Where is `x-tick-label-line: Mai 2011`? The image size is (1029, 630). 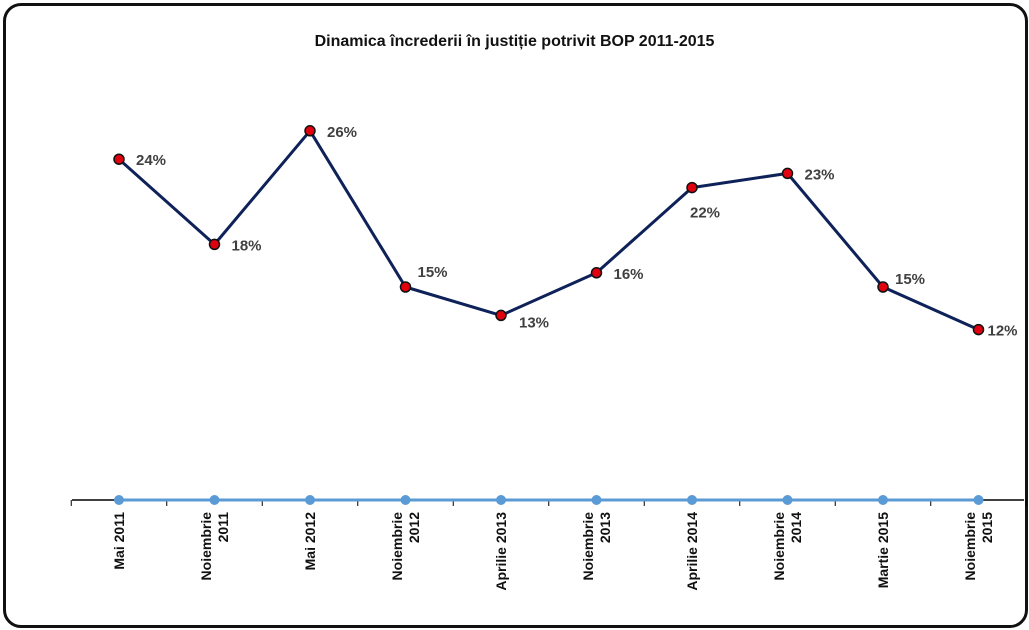
x-tick-label-line: Mai 2011 is located at coordinates (119, 541).